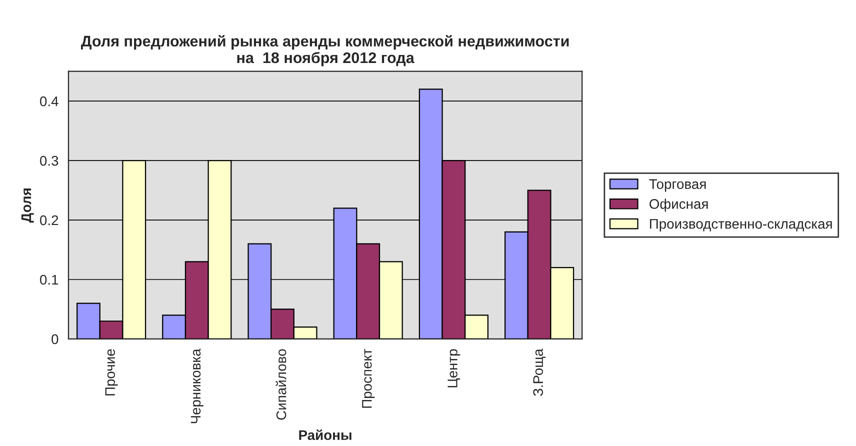 The image size is (856, 446). Describe the element at coordinates (324, 50) in the screenshot. I see `chart-title: Доля предложений рынка аренды коммерческой недвижимости на 18 ноября 2012 года` at that location.